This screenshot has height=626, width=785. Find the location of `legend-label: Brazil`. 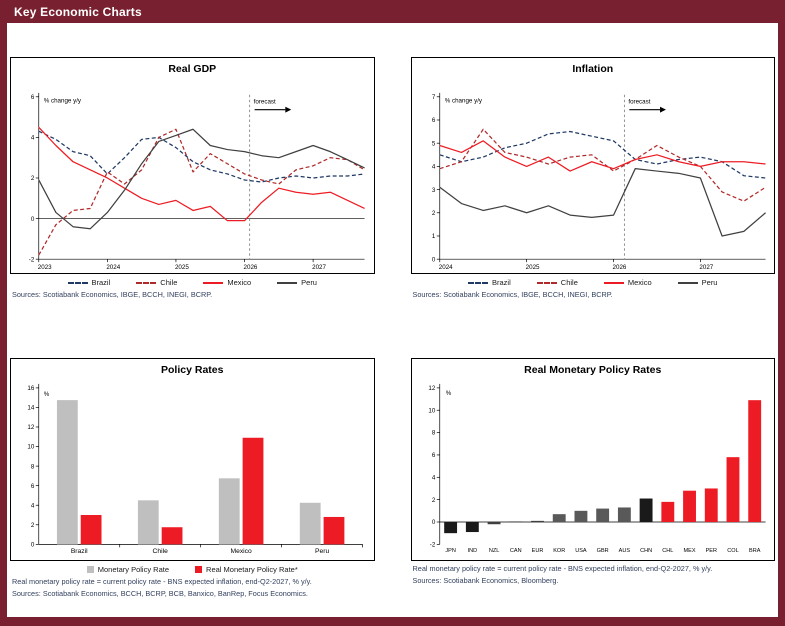

legend-label: Brazil is located at coordinates (501, 283).